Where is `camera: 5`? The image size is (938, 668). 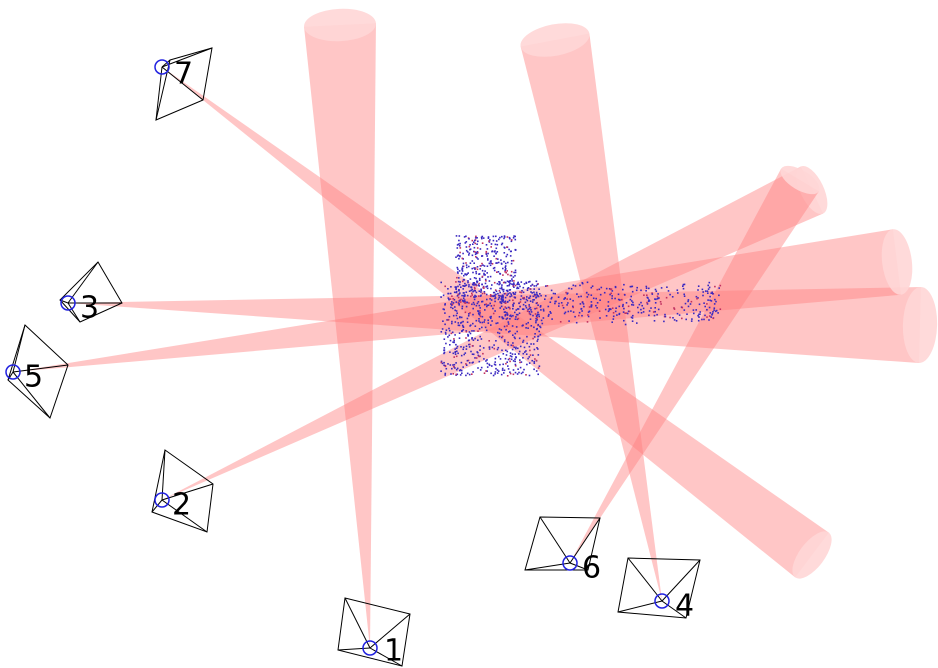 camera: 5 is located at coordinates (37, 371).